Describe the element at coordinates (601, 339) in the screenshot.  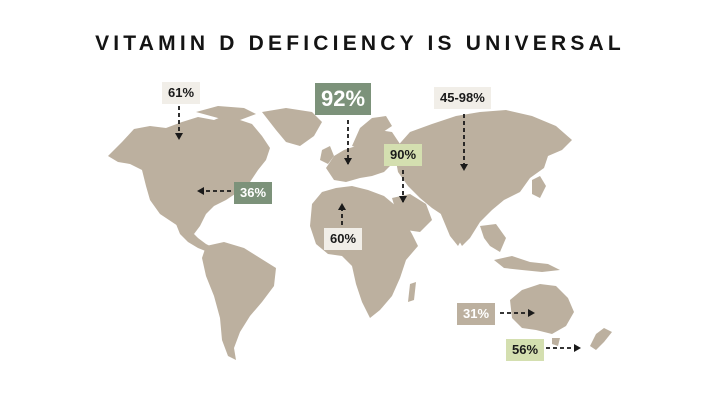
I see `new-zealand-shape` at that location.